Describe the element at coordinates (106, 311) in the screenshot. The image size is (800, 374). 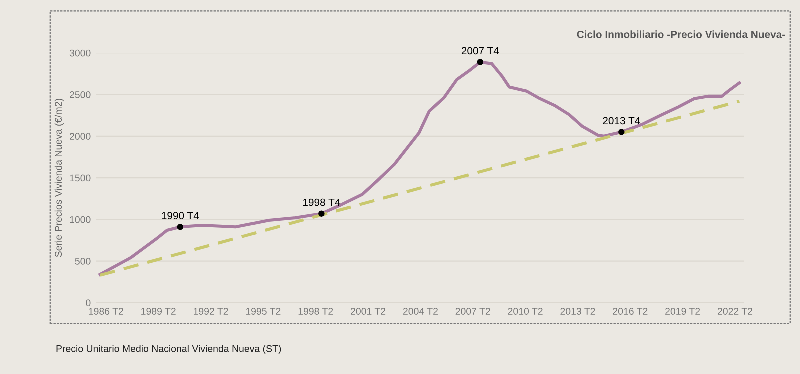
I see `x-tick-label: 1986 T2` at that location.